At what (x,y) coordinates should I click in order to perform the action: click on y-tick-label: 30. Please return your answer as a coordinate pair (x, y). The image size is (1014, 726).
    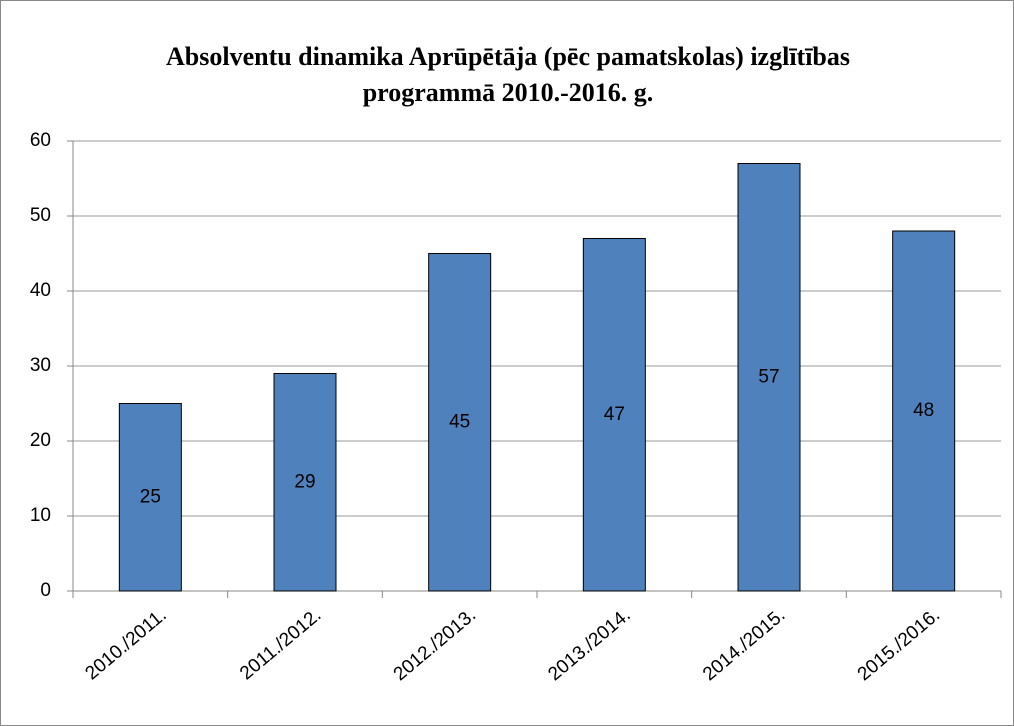
    Looking at the image, I should click on (40, 365).